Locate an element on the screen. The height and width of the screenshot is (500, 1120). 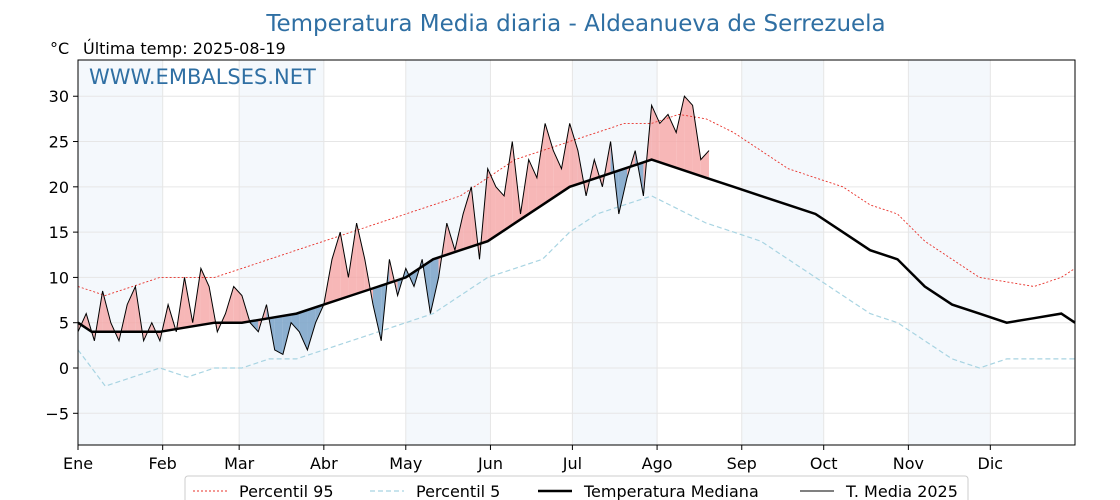
last-temp-subtitle: Última temp: 2025-08-19 is located at coordinates (184, 48).